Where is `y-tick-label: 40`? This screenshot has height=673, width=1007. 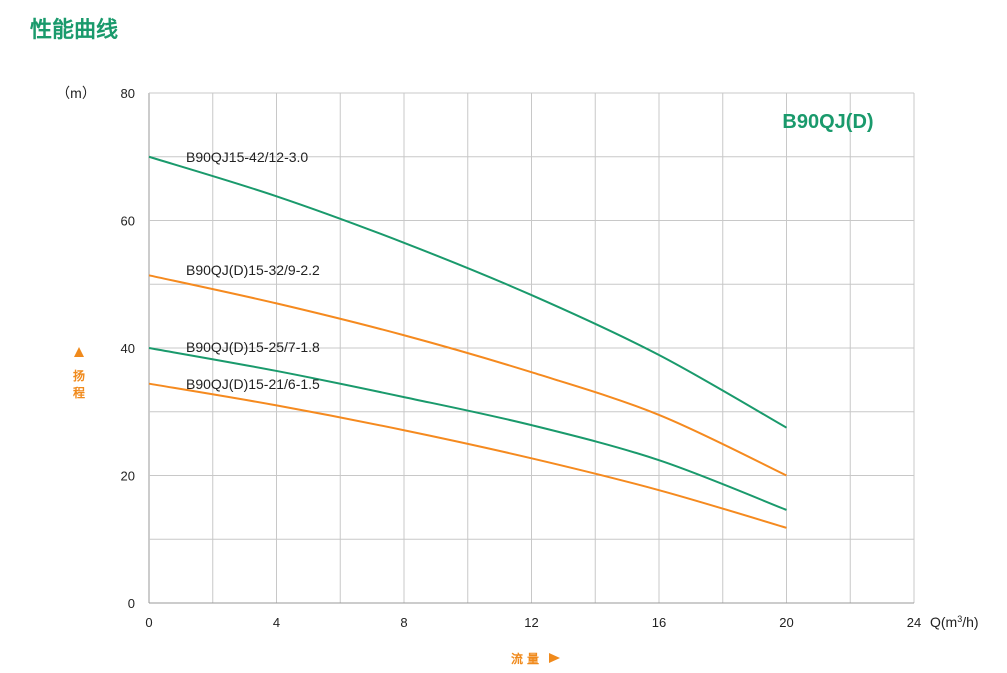 y-tick-label: 40 is located at coordinates (128, 348).